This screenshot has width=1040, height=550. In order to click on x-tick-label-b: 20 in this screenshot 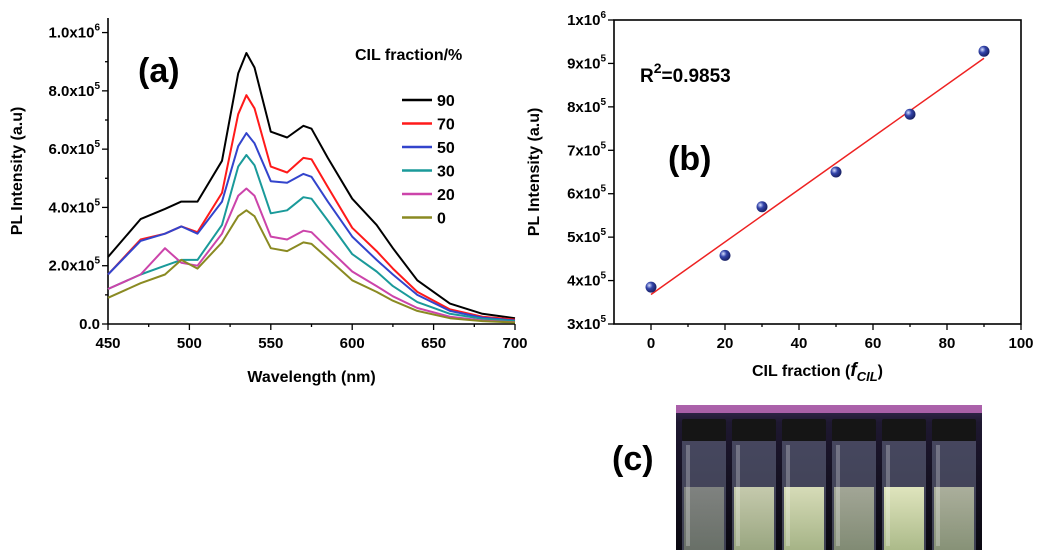, I will do `click(725, 343)`.